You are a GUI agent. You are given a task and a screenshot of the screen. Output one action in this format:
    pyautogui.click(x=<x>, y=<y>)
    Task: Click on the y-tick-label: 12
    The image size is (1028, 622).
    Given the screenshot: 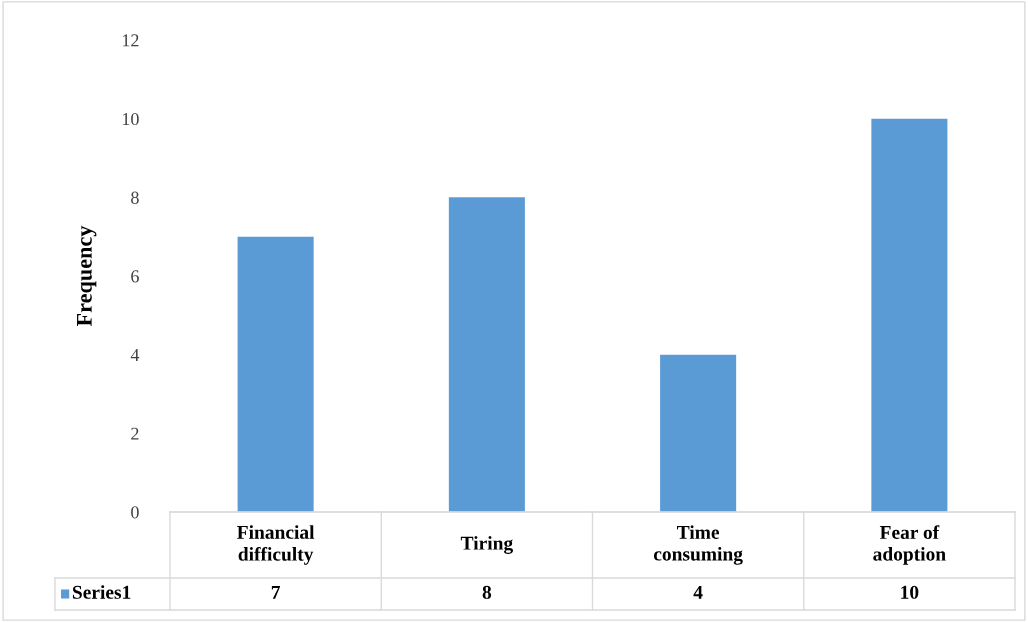 What is the action you would take?
    pyautogui.click(x=130, y=40)
    